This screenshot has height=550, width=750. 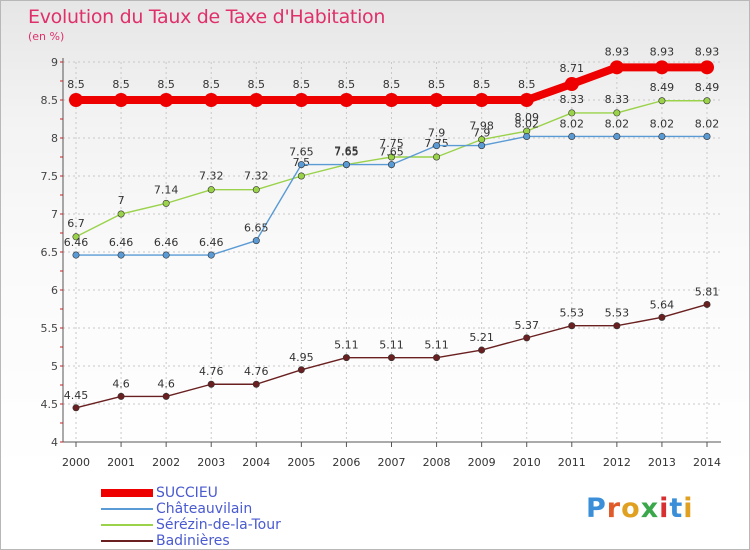 I want to click on data-label: 7.32, so click(x=256, y=176).